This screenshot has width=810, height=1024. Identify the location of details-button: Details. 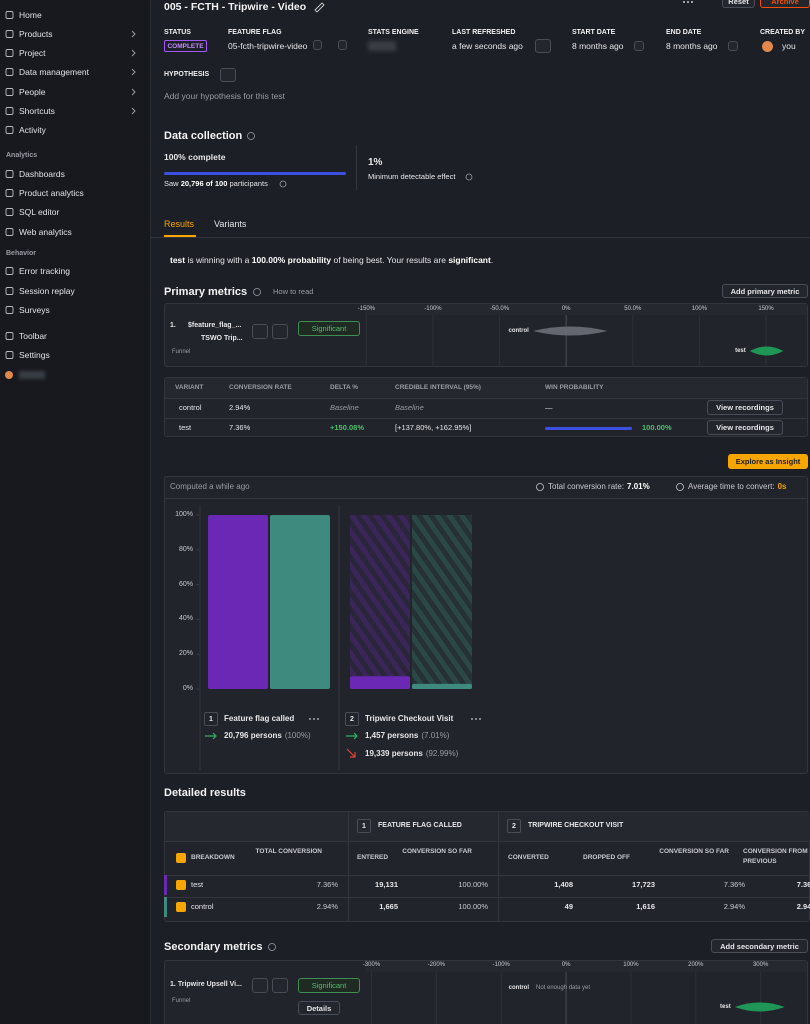
(319, 1008).